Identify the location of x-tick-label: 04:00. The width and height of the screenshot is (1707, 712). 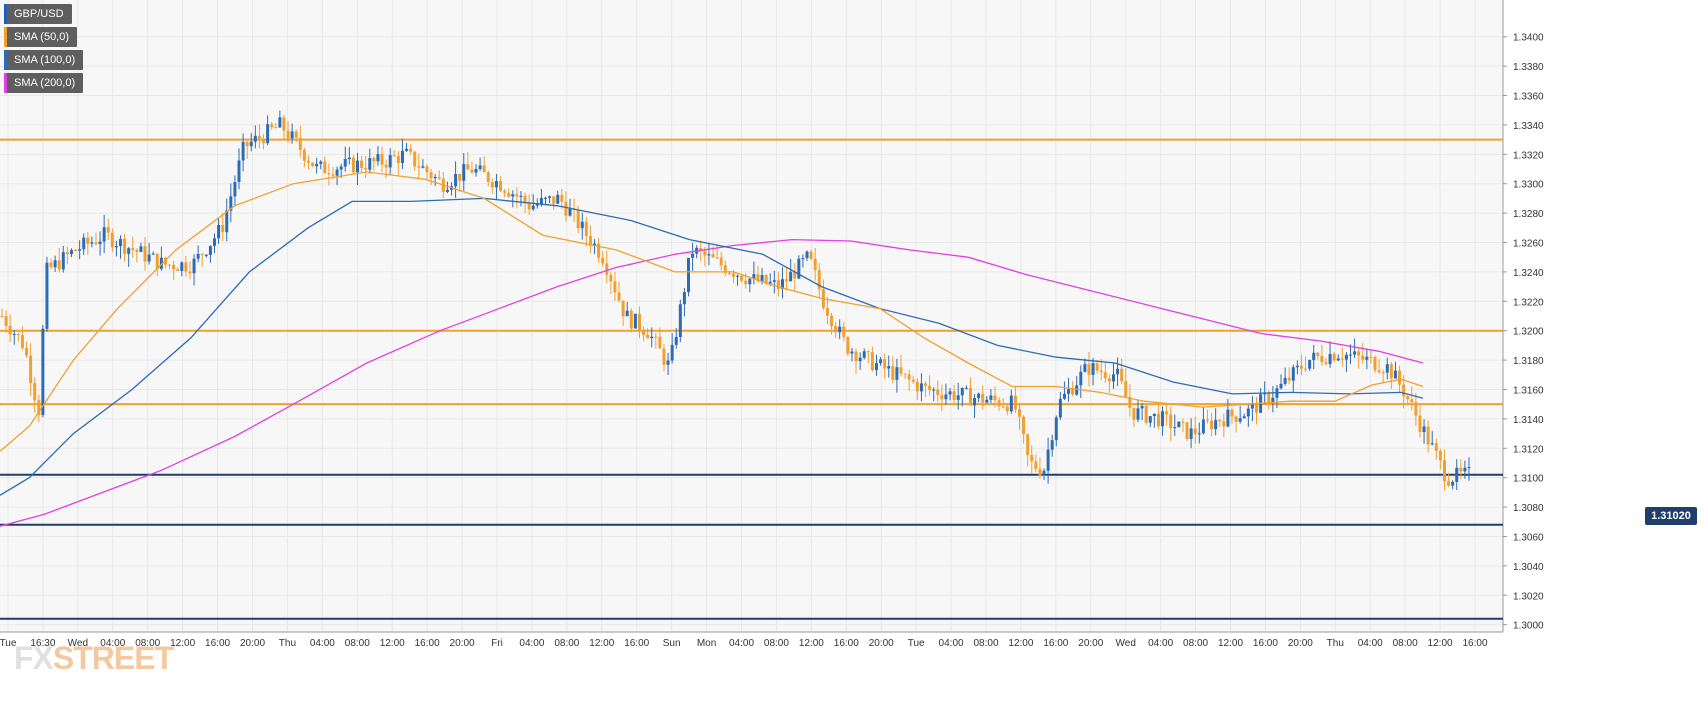
(741, 643).